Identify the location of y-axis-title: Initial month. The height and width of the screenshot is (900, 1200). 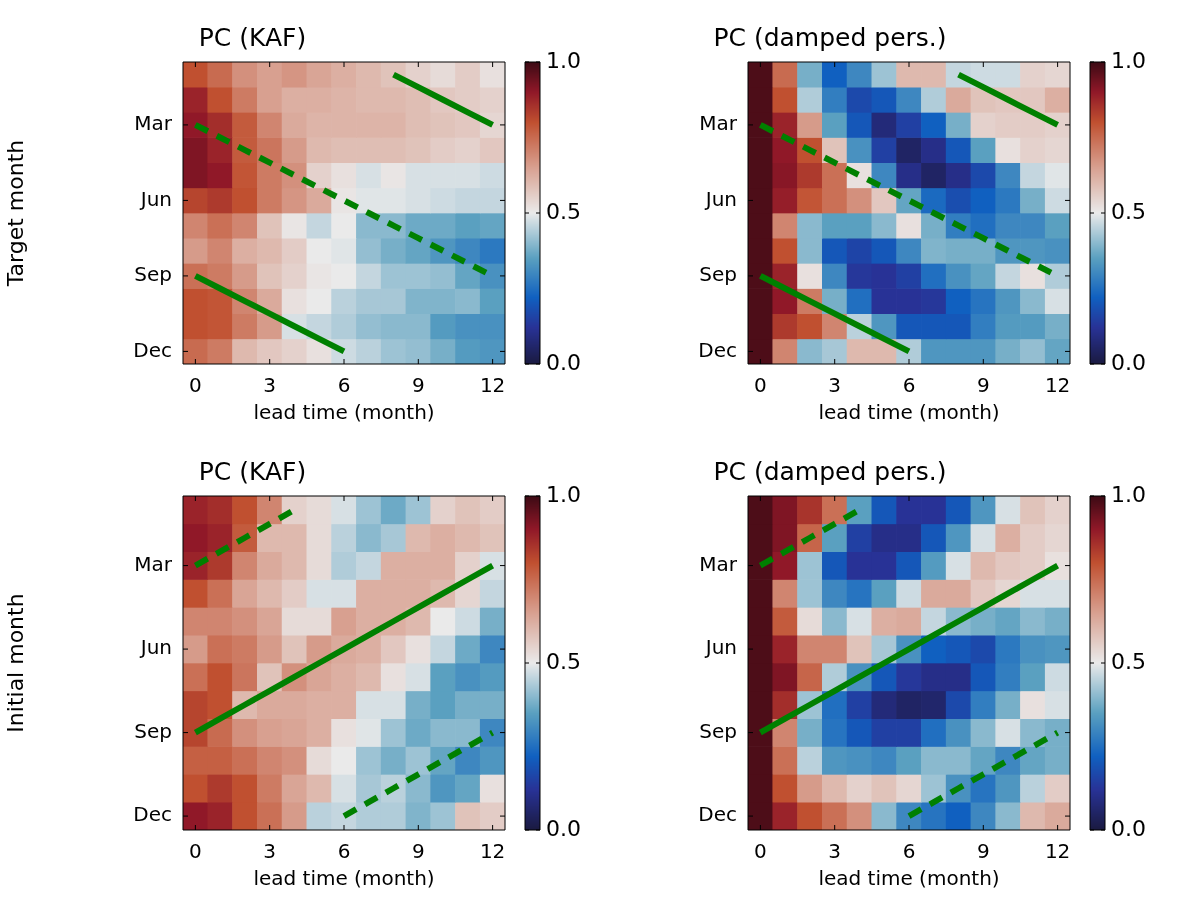
(15, 663).